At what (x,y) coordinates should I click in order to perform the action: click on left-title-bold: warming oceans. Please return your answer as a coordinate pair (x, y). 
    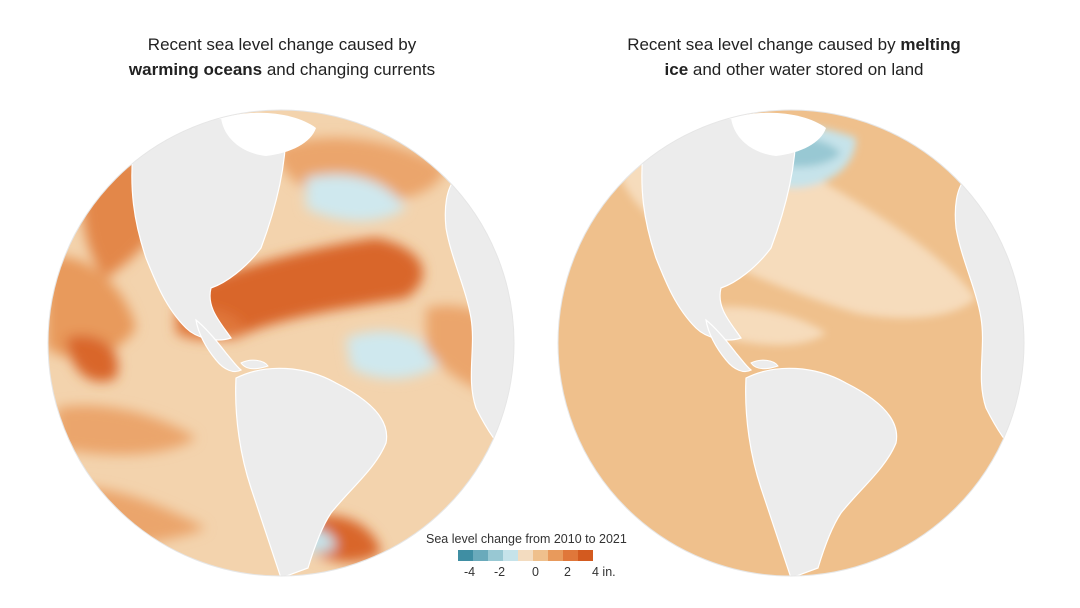
    Looking at the image, I should click on (195, 69).